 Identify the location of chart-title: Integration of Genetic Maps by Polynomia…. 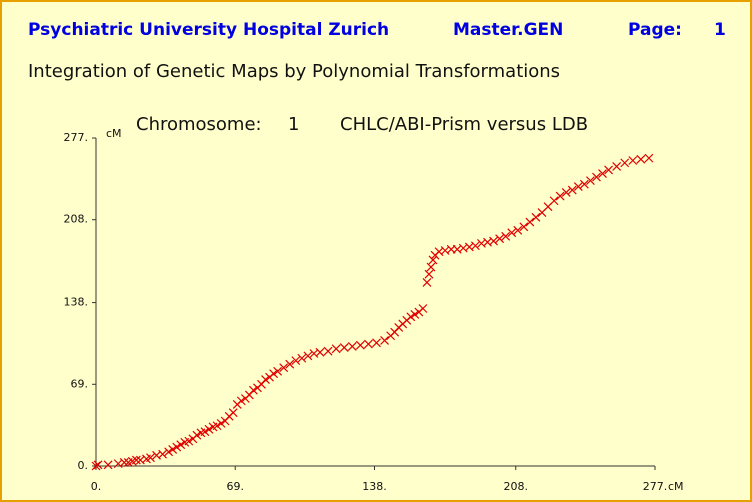
(294, 71).